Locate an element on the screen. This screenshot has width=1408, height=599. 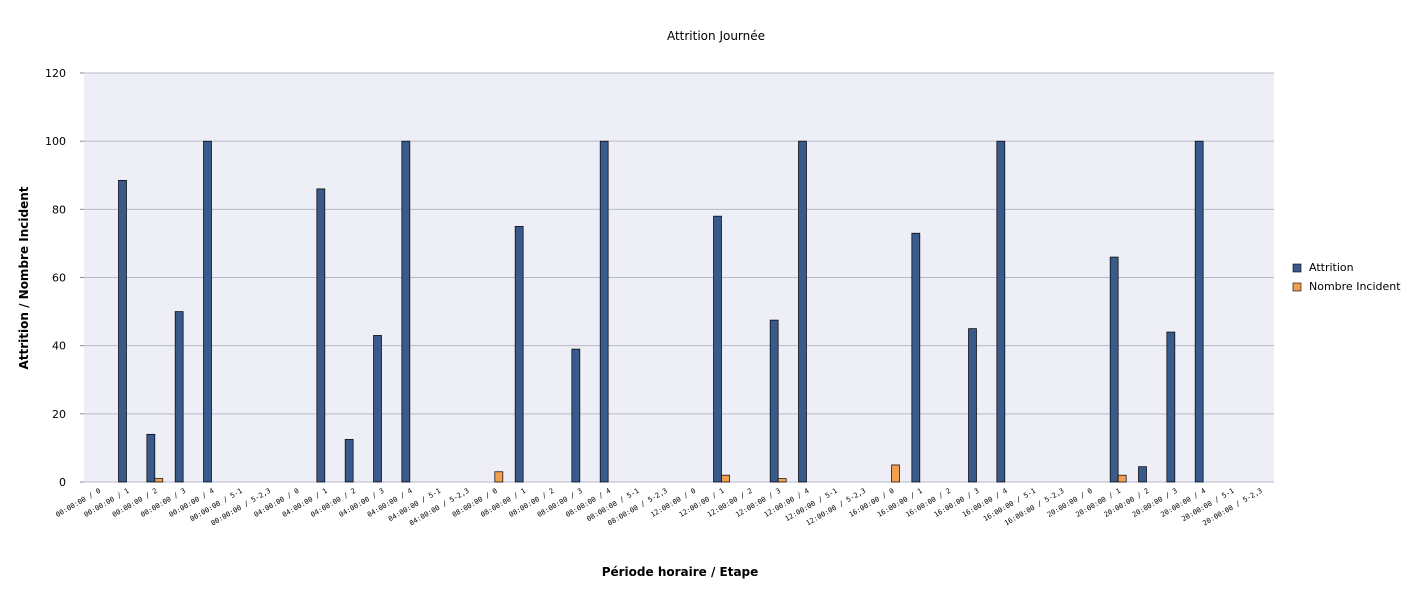
legend-swatch-nombre-incident is located at coordinates (1297, 287).